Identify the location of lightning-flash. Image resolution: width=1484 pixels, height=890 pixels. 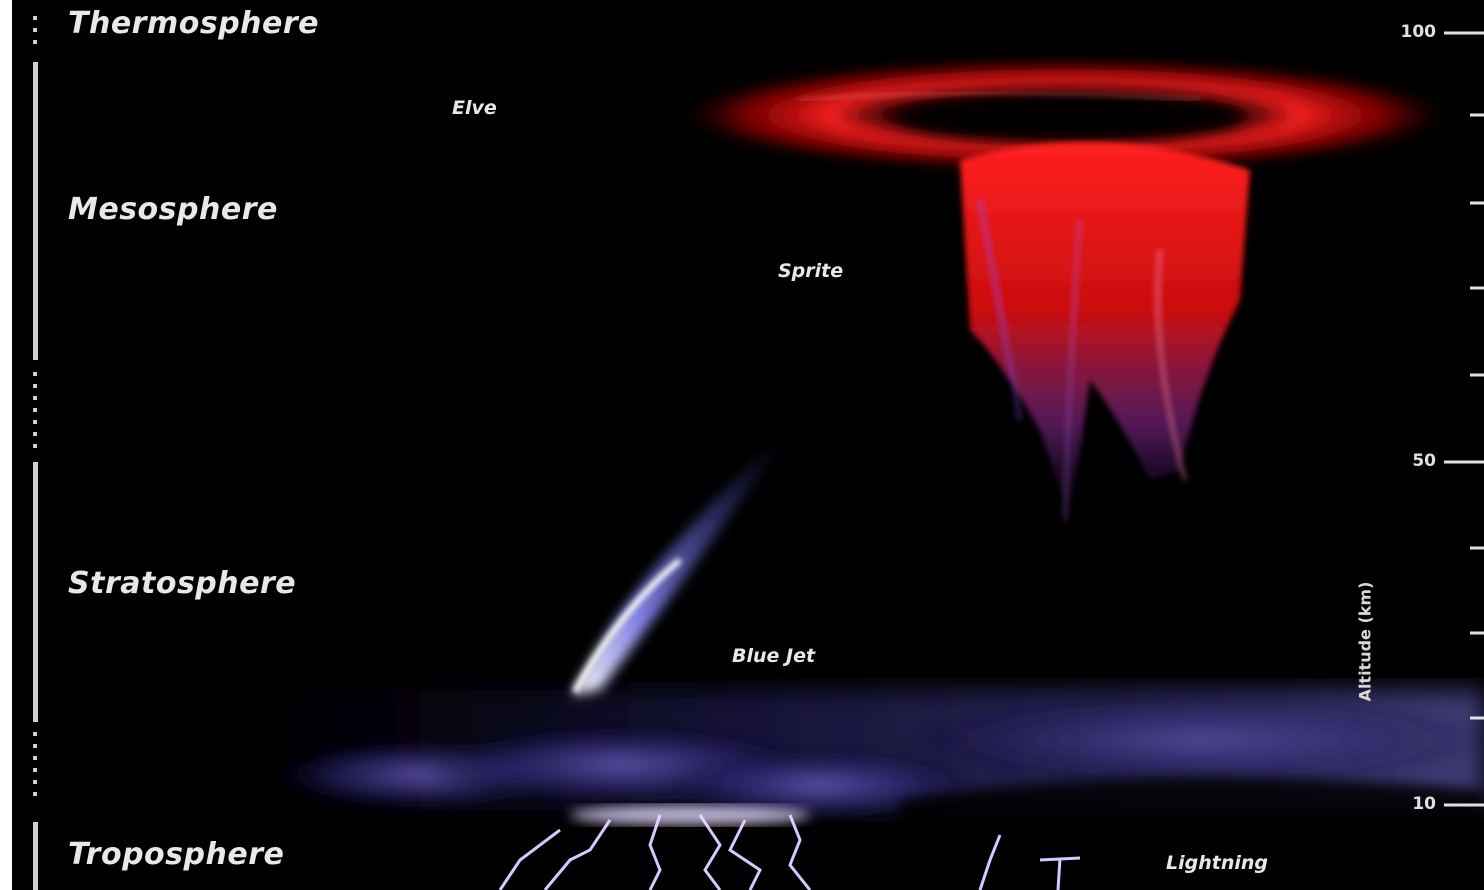
(690, 815).